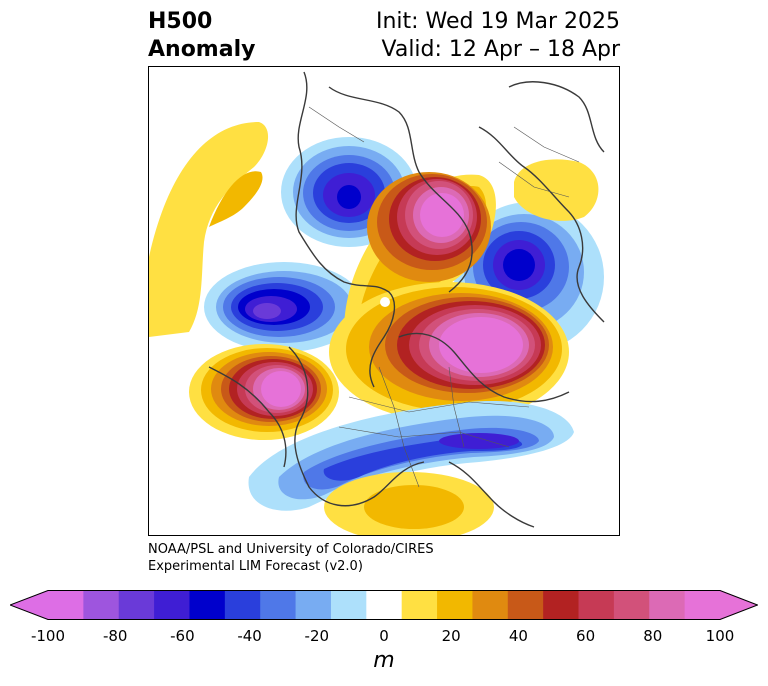 This screenshot has height=686, width=768. What do you see at coordinates (180, 21) in the screenshot?
I see `field-name: H500` at bounding box center [180, 21].